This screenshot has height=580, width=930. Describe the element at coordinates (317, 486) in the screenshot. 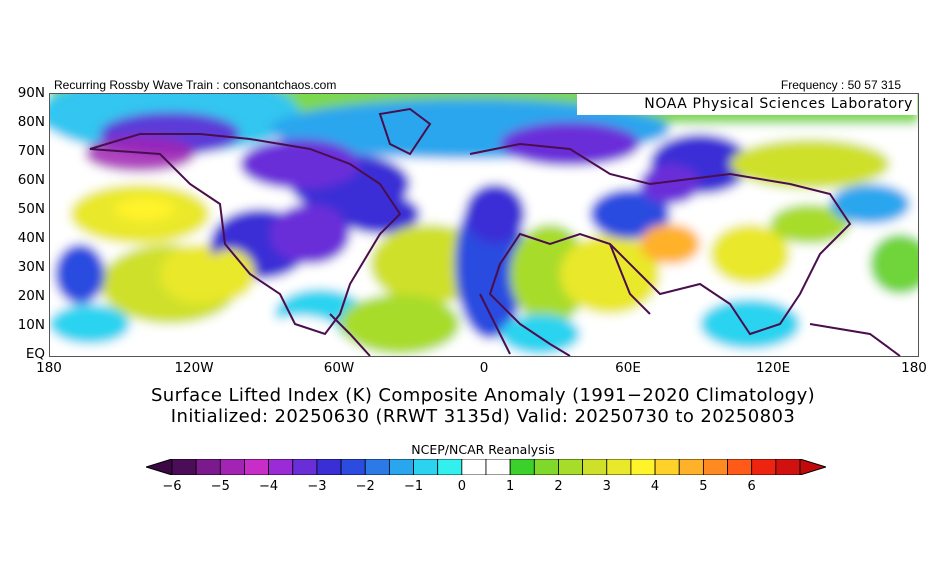

I see `colorbar-tick-label: −3` at that location.